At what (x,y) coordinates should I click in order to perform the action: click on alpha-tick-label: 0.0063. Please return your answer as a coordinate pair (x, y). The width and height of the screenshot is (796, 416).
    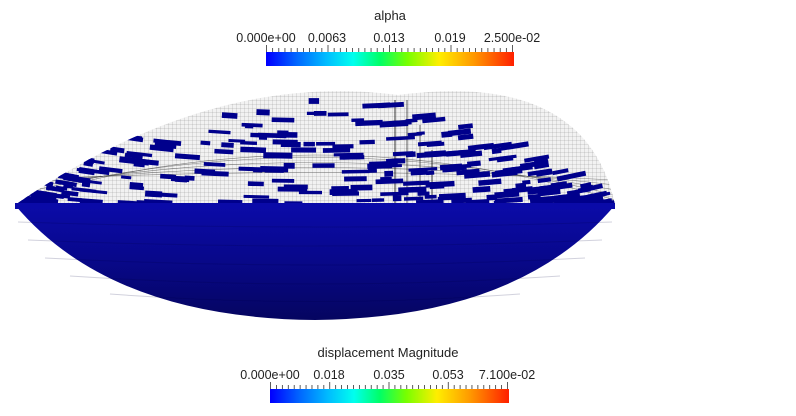
    Looking at the image, I should click on (327, 38).